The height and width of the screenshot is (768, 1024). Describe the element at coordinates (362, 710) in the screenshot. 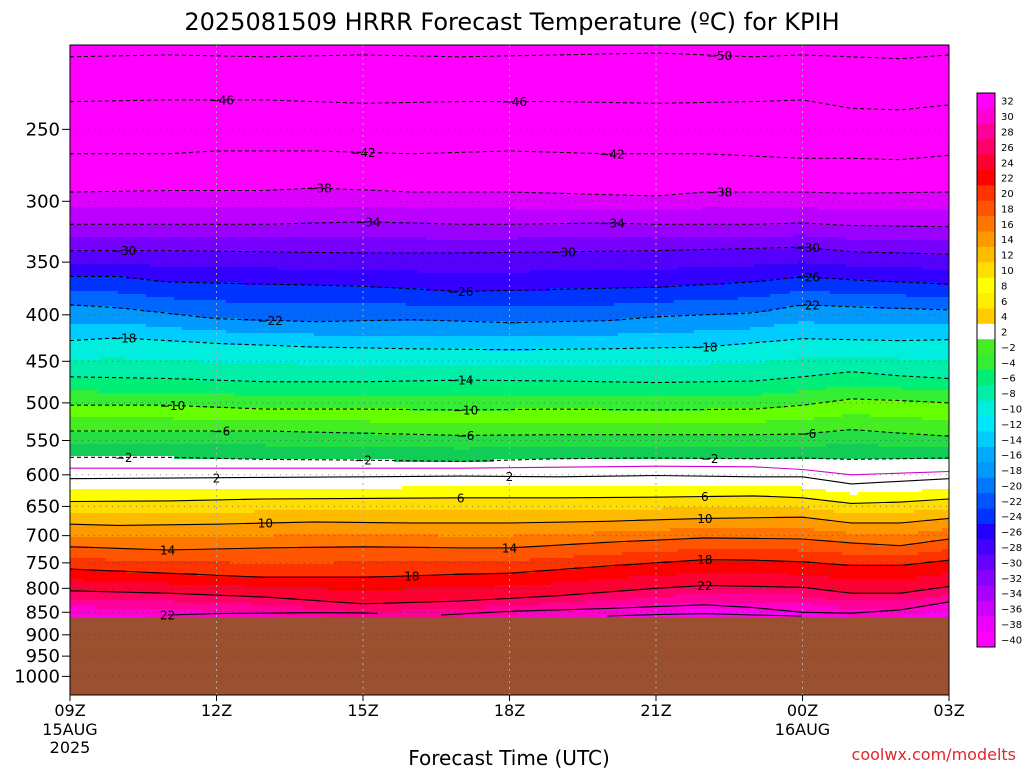

I see `x-tick-label: 15Z` at that location.